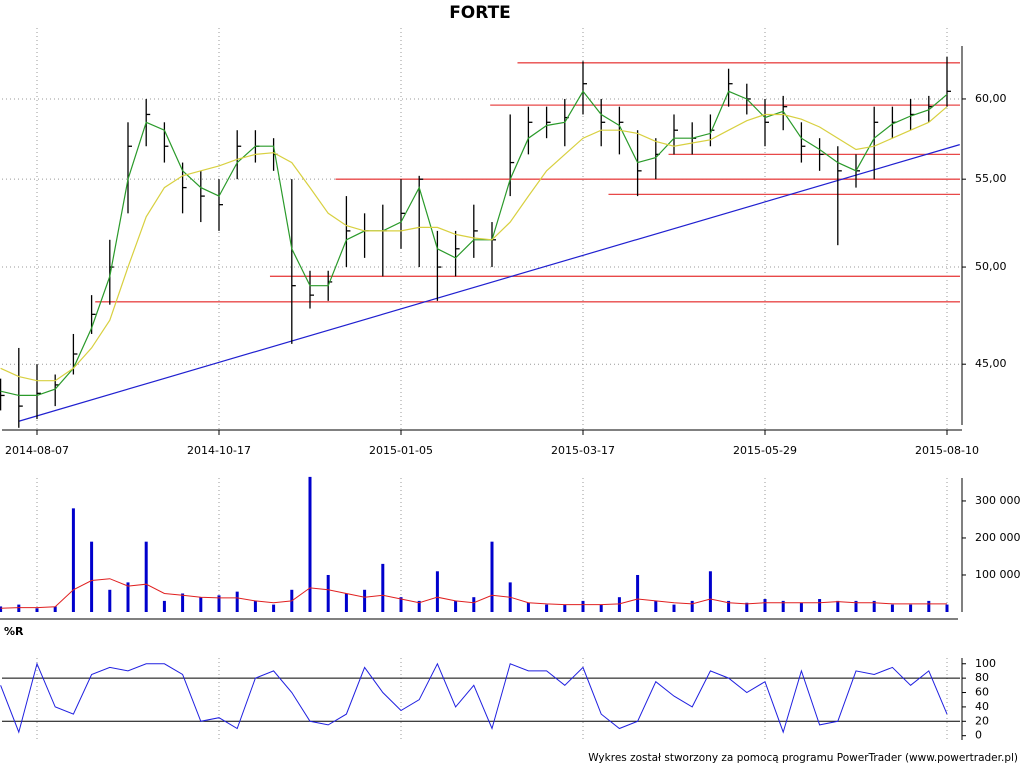 The width and height of the screenshot is (1024, 768). What do you see at coordinates (991, 178) in the screenshot?
I see `y-tick-label: 55,00` at bounding box center [991, 178].